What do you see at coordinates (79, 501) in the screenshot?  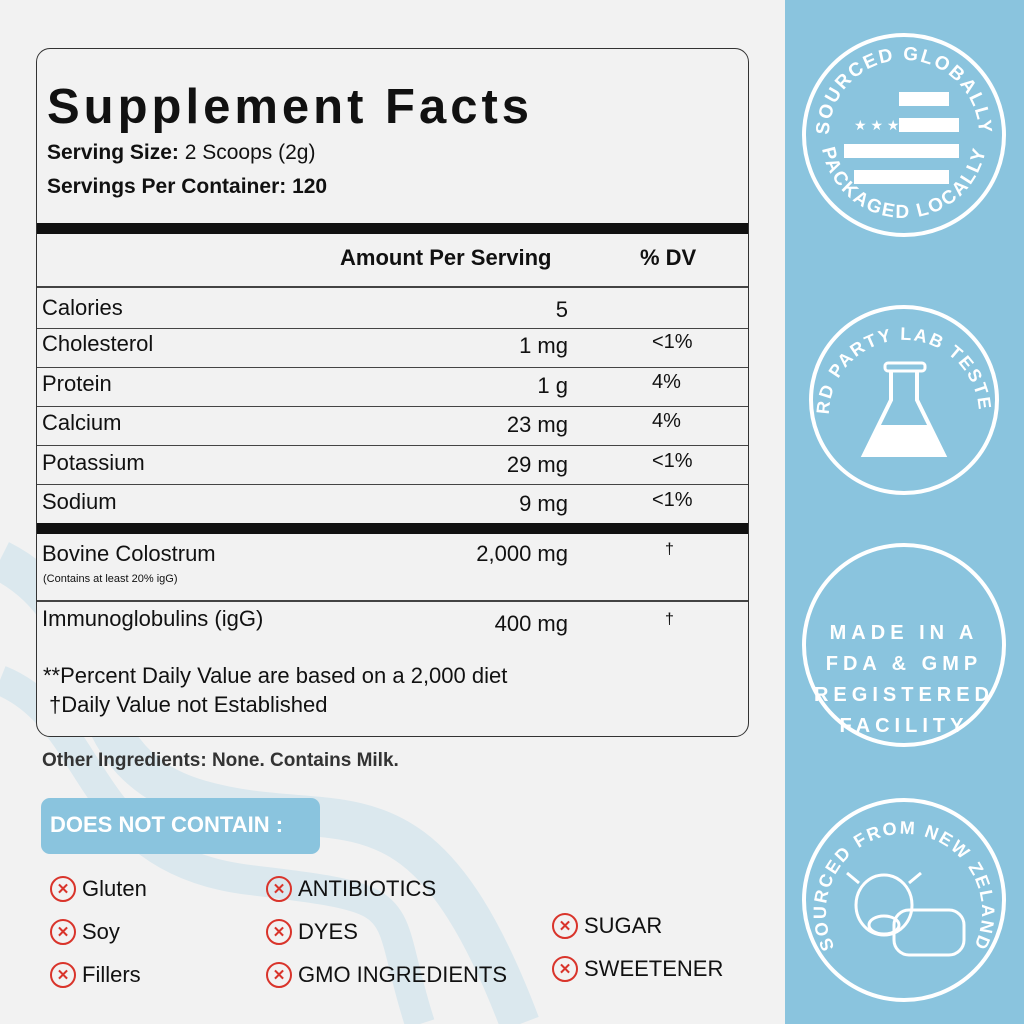 I see `nutrient-name: Sodium` at bounding box center [79, 501].